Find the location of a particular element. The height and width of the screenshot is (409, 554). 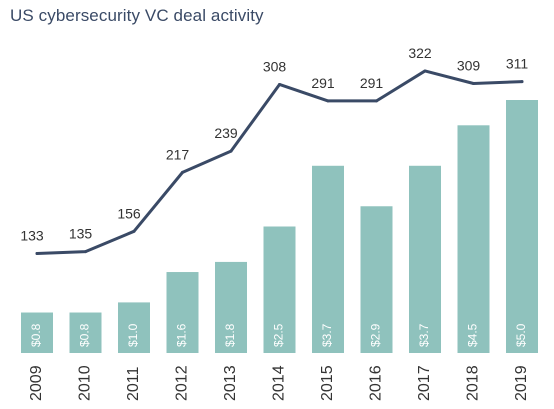

x-tick-label-2019: 2019 is located at coordinates (521, 383).